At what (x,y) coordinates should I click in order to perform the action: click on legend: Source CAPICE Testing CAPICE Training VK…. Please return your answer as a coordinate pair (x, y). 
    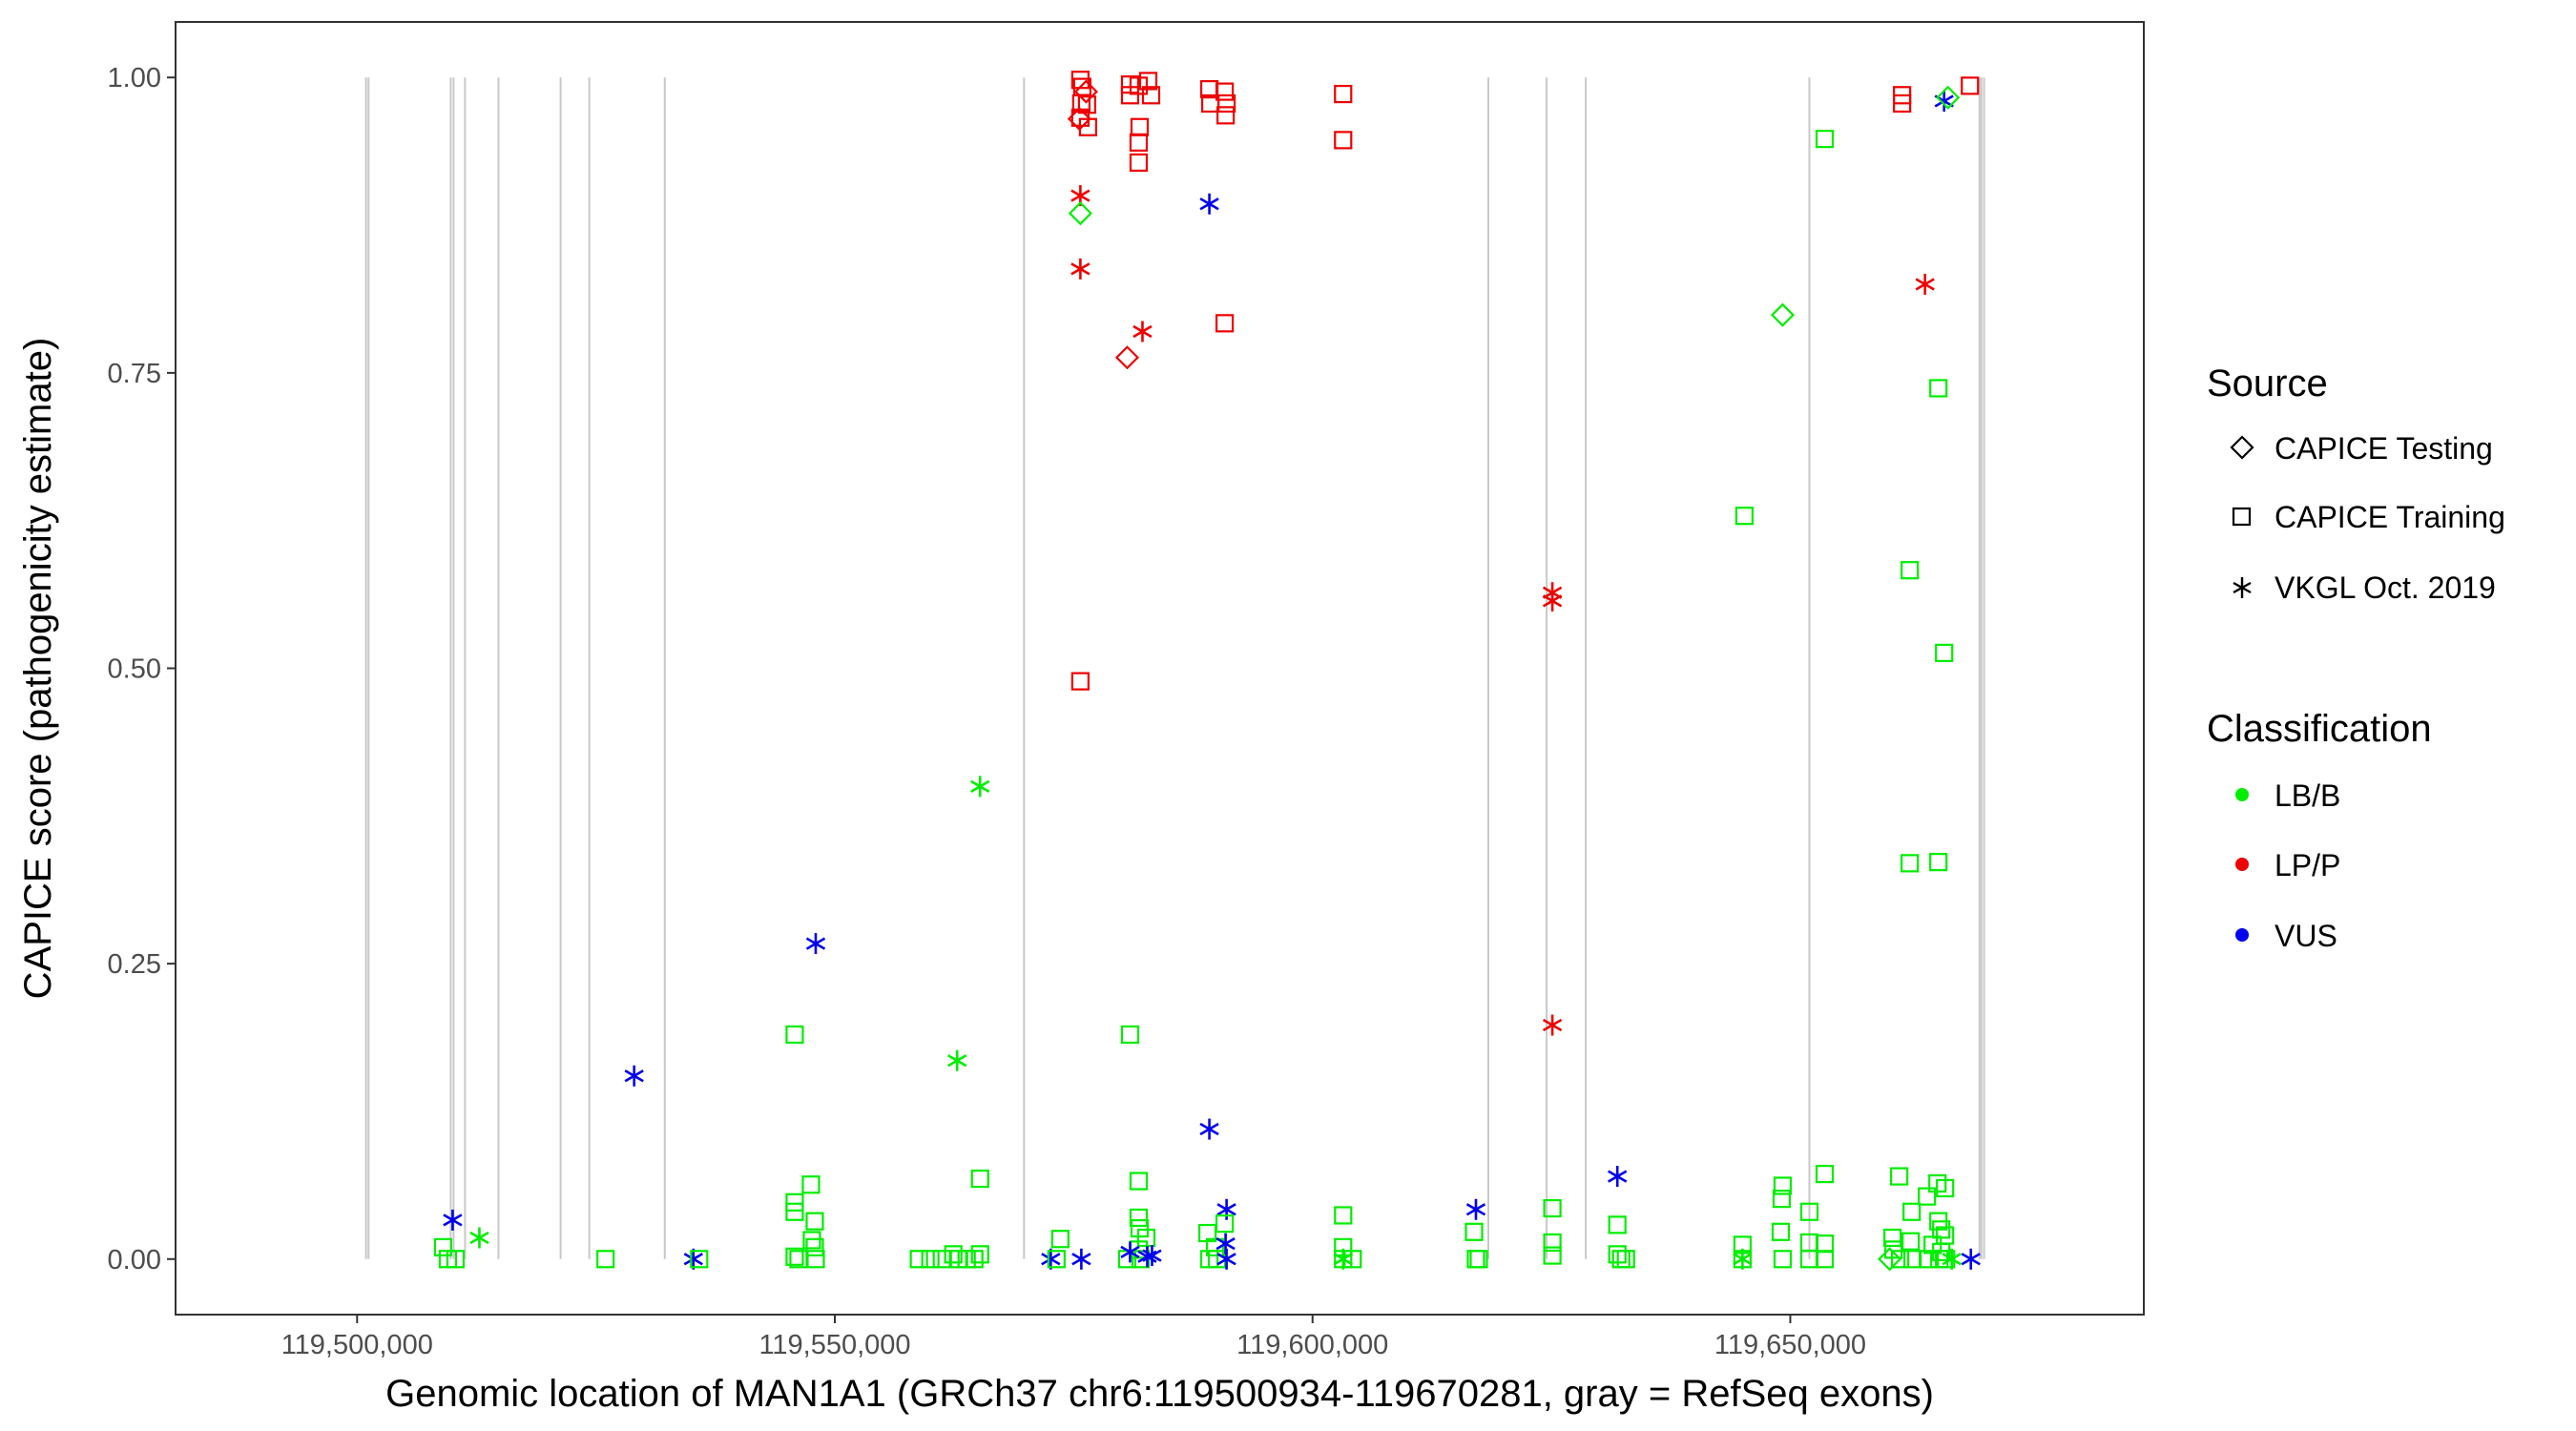
    Looking at the image, I should click on (2356, 658).